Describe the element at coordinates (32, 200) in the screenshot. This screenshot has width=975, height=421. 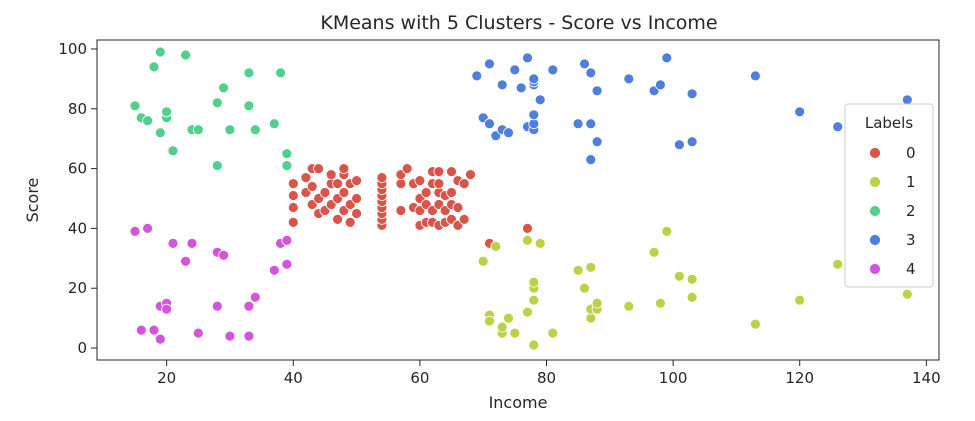
I see `y-axis-label: Score` at that location.